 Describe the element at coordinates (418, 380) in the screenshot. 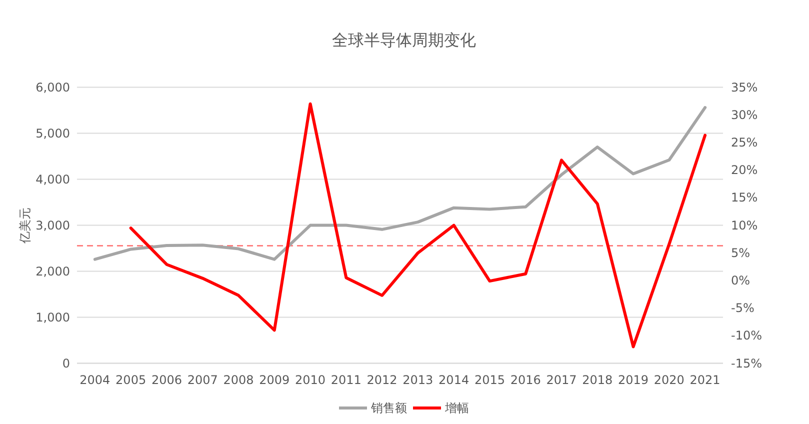

I see `x-tick-label: 2013` at that location.